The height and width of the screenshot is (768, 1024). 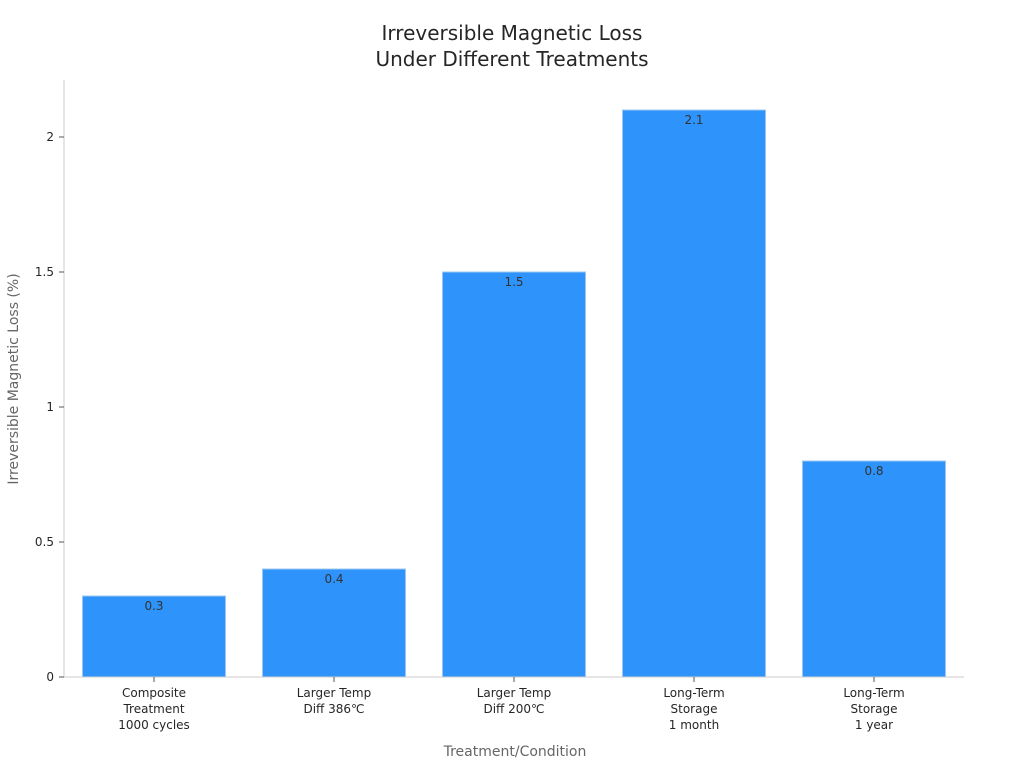 I want to click on x-tick-label-4: Long-Term Storage 1 year, so click(x=873, y=709).